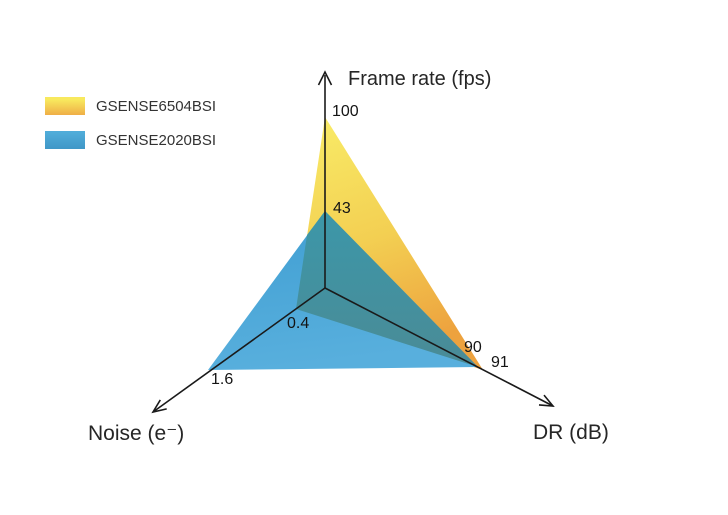 The height and width of the screenshot is (515, 728). What do you see at coordinates (222, 379) in the screenshot?
I see `tick-noise-1-6: 1.6` at bounding box center [222, 379].